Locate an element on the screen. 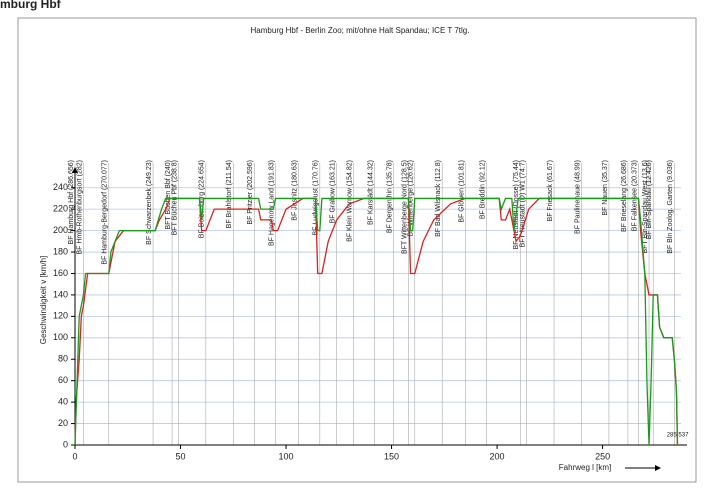 The image size is (715, 489). station-label: BF Bln Zoolog. Garten (9.036) is located at coordinates (670, 207).